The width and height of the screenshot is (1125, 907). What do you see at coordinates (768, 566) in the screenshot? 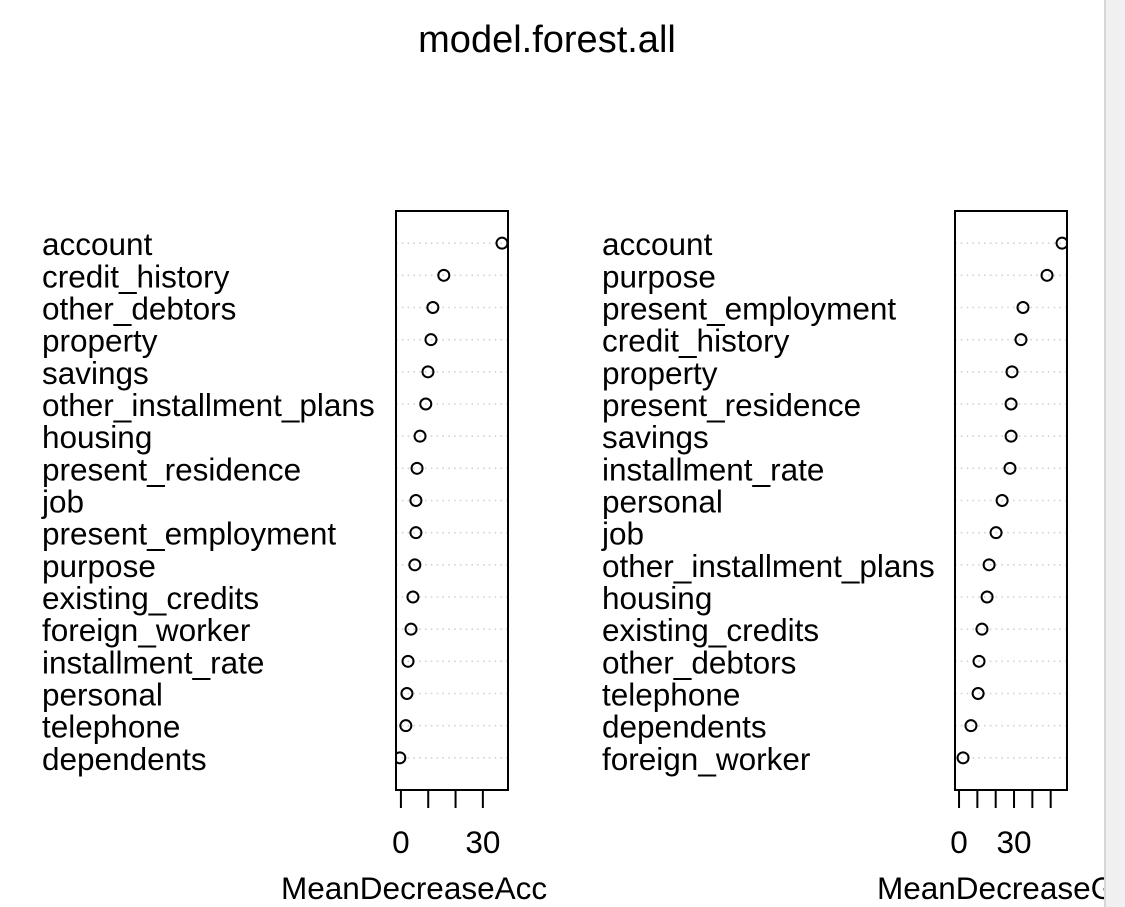
I see `gini-label-other-installment-plans: other_installment_plans` at bounding box center [768, 566].